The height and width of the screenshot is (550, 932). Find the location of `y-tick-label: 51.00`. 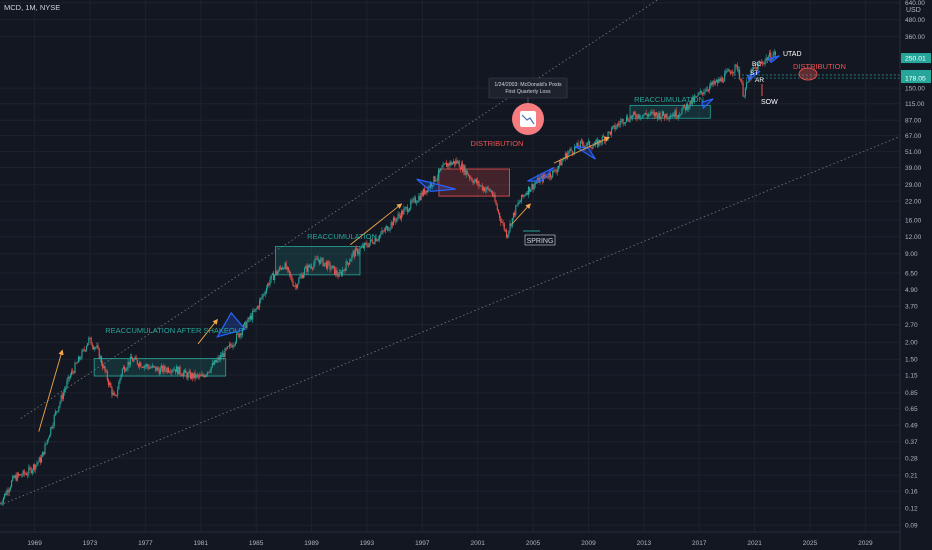

y-tick-label: 51.00 is located at coordinates (913, 152).